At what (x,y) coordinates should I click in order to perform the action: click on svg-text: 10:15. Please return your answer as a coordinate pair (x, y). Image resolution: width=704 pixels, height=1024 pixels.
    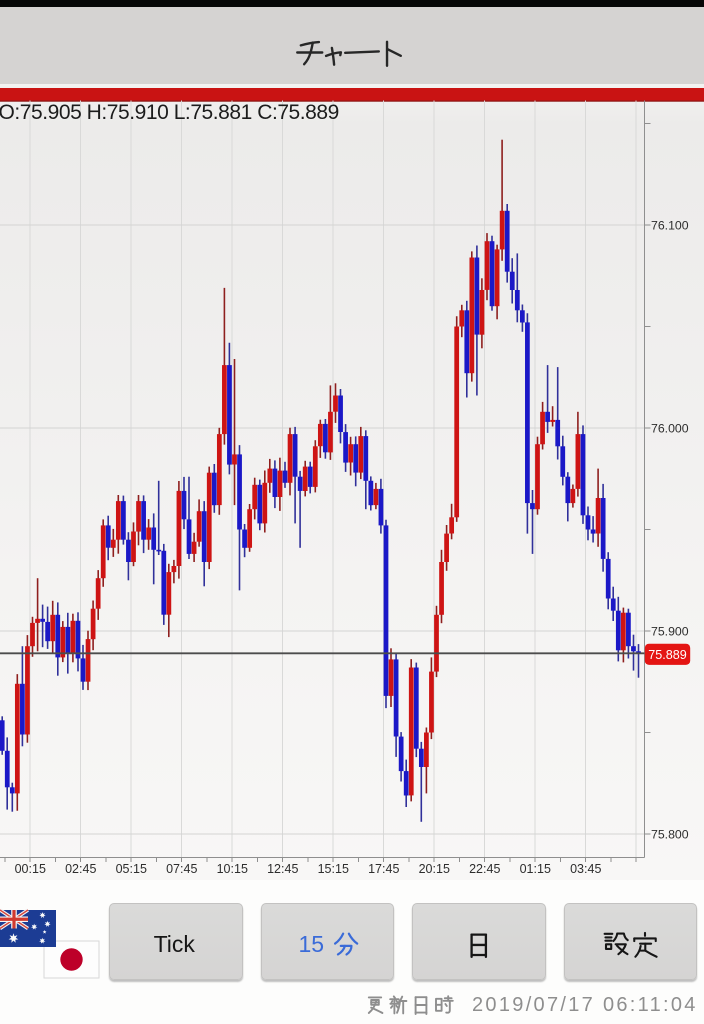
    Looking at the image, I should click on (232, 869).